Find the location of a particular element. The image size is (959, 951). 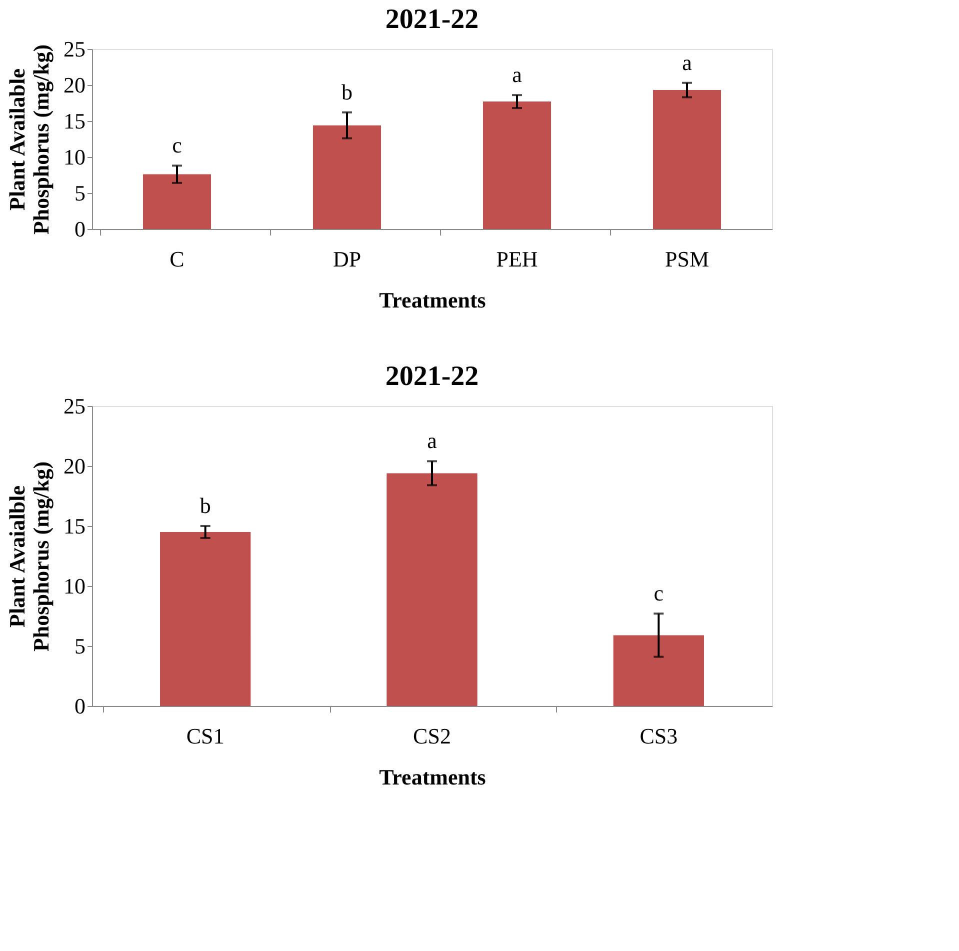

x-tick-label: PEH is located at coordinates (517, 259).